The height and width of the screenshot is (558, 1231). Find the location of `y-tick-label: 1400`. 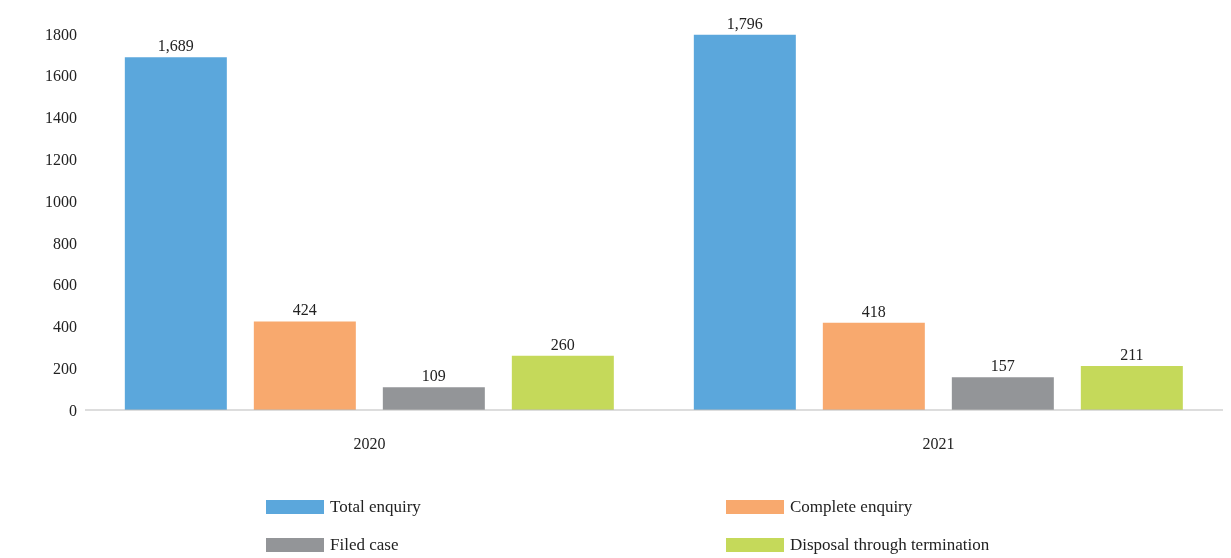

y-tick-label: 1400 is located at coordinates (61, 118).